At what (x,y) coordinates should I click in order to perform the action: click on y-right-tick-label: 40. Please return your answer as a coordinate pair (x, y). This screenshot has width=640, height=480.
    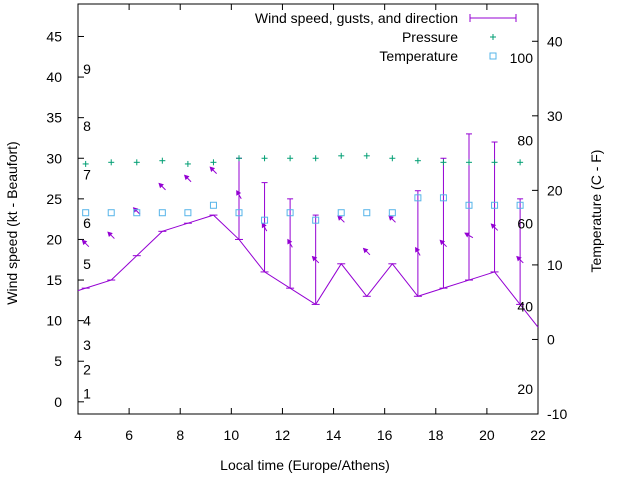
    Looking at the image, I should click on (555, 41).